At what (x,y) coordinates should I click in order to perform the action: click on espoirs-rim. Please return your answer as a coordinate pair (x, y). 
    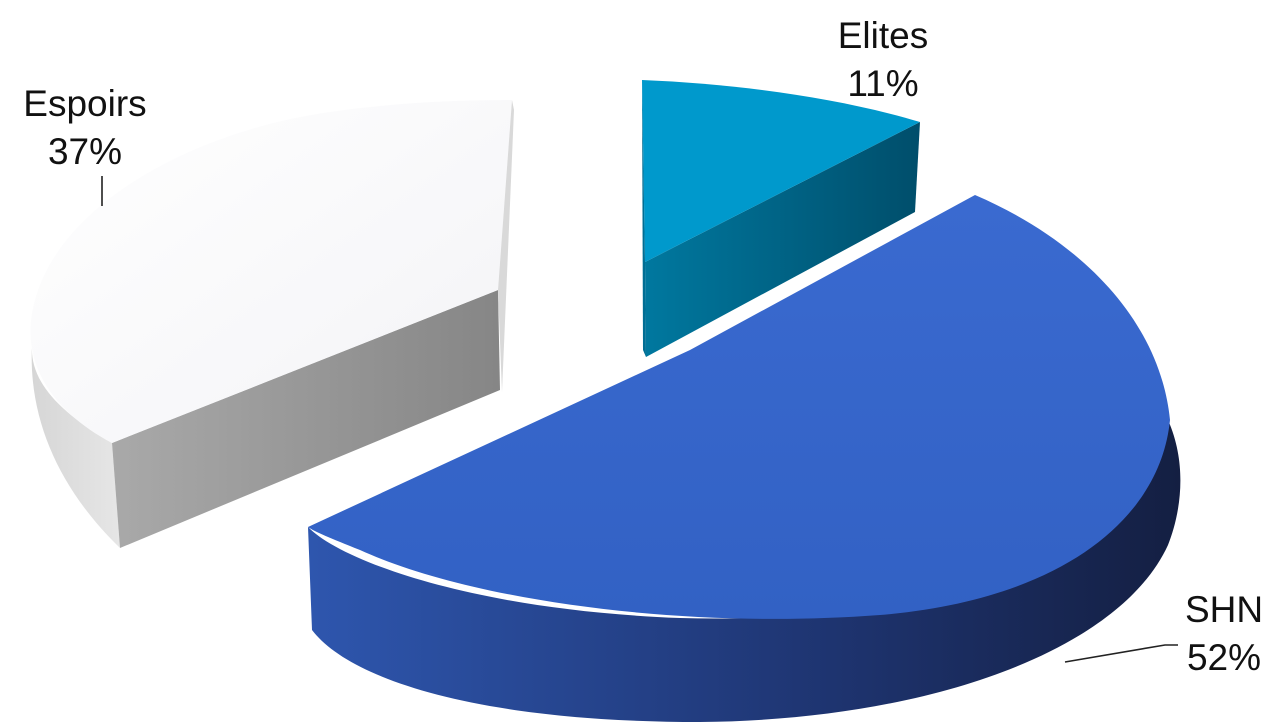
    Looking at the image, I should click on (75, 446).